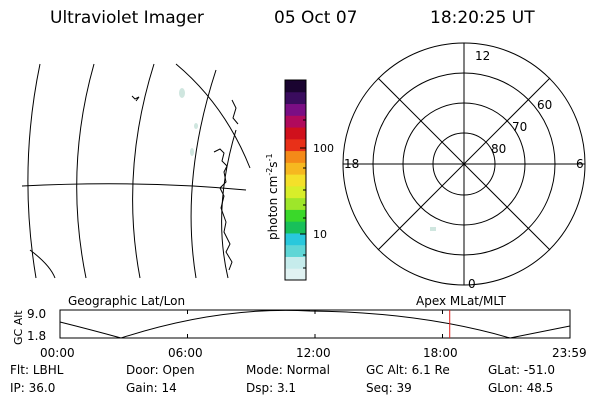 The image size is (600, 400). Describe the element at coordinates (482, 56) in the screenshot. I see `mlt-label-12: 12` at that location.